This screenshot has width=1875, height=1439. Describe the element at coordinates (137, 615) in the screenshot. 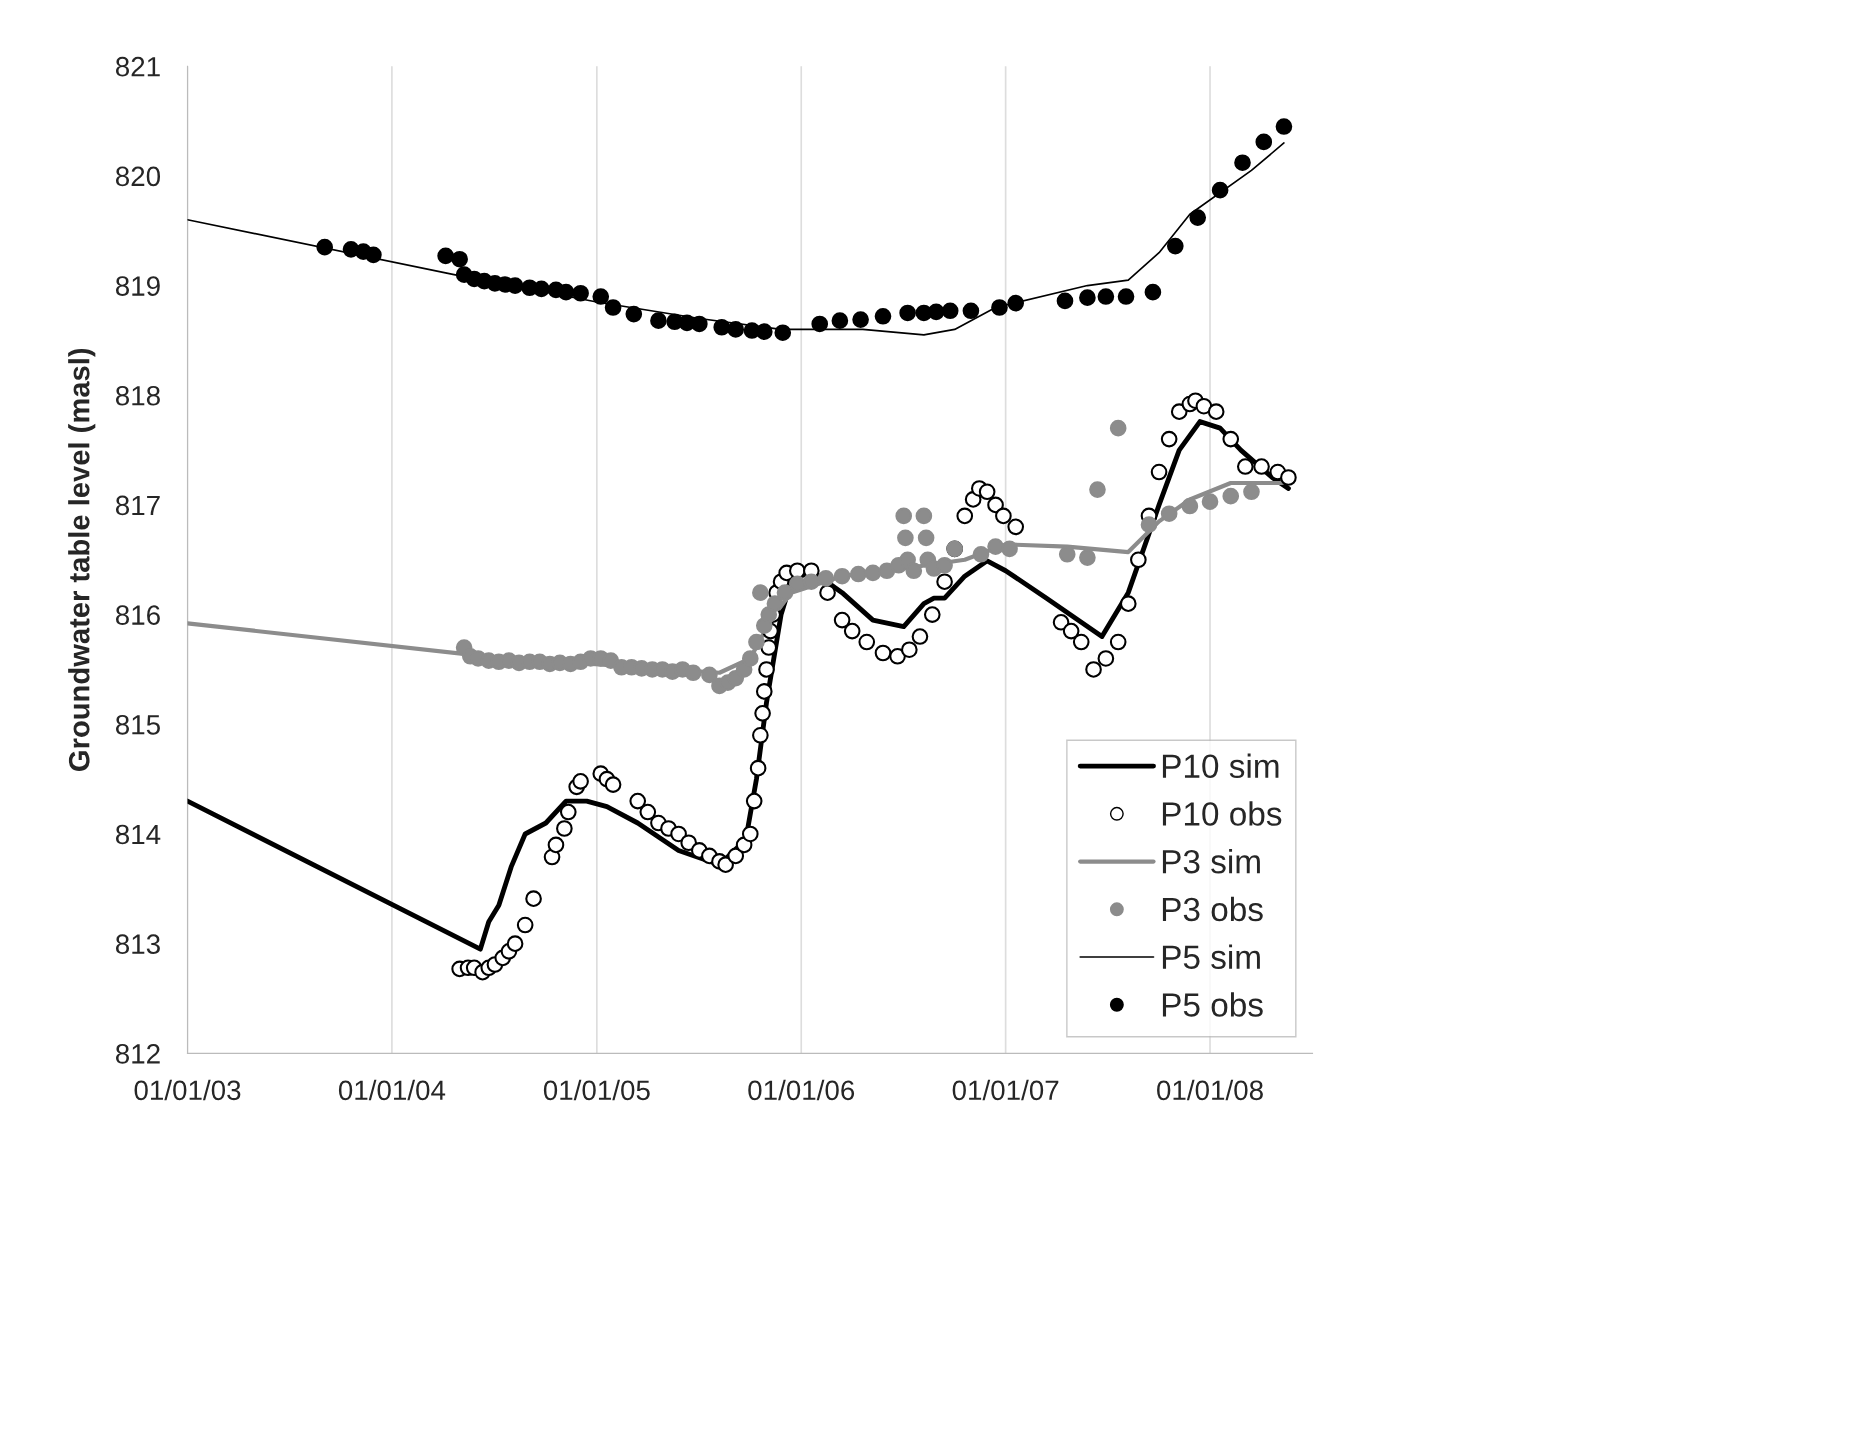

I see `y-tick-label: 816` at that location.